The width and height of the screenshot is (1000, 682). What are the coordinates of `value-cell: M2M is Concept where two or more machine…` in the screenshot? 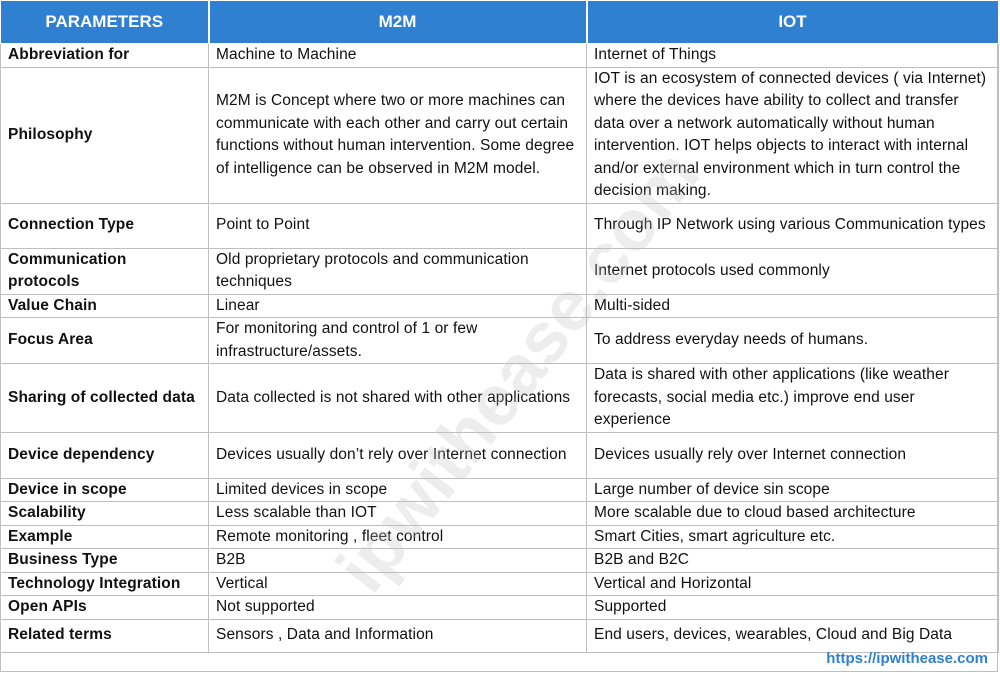 It's located at (397, 135).